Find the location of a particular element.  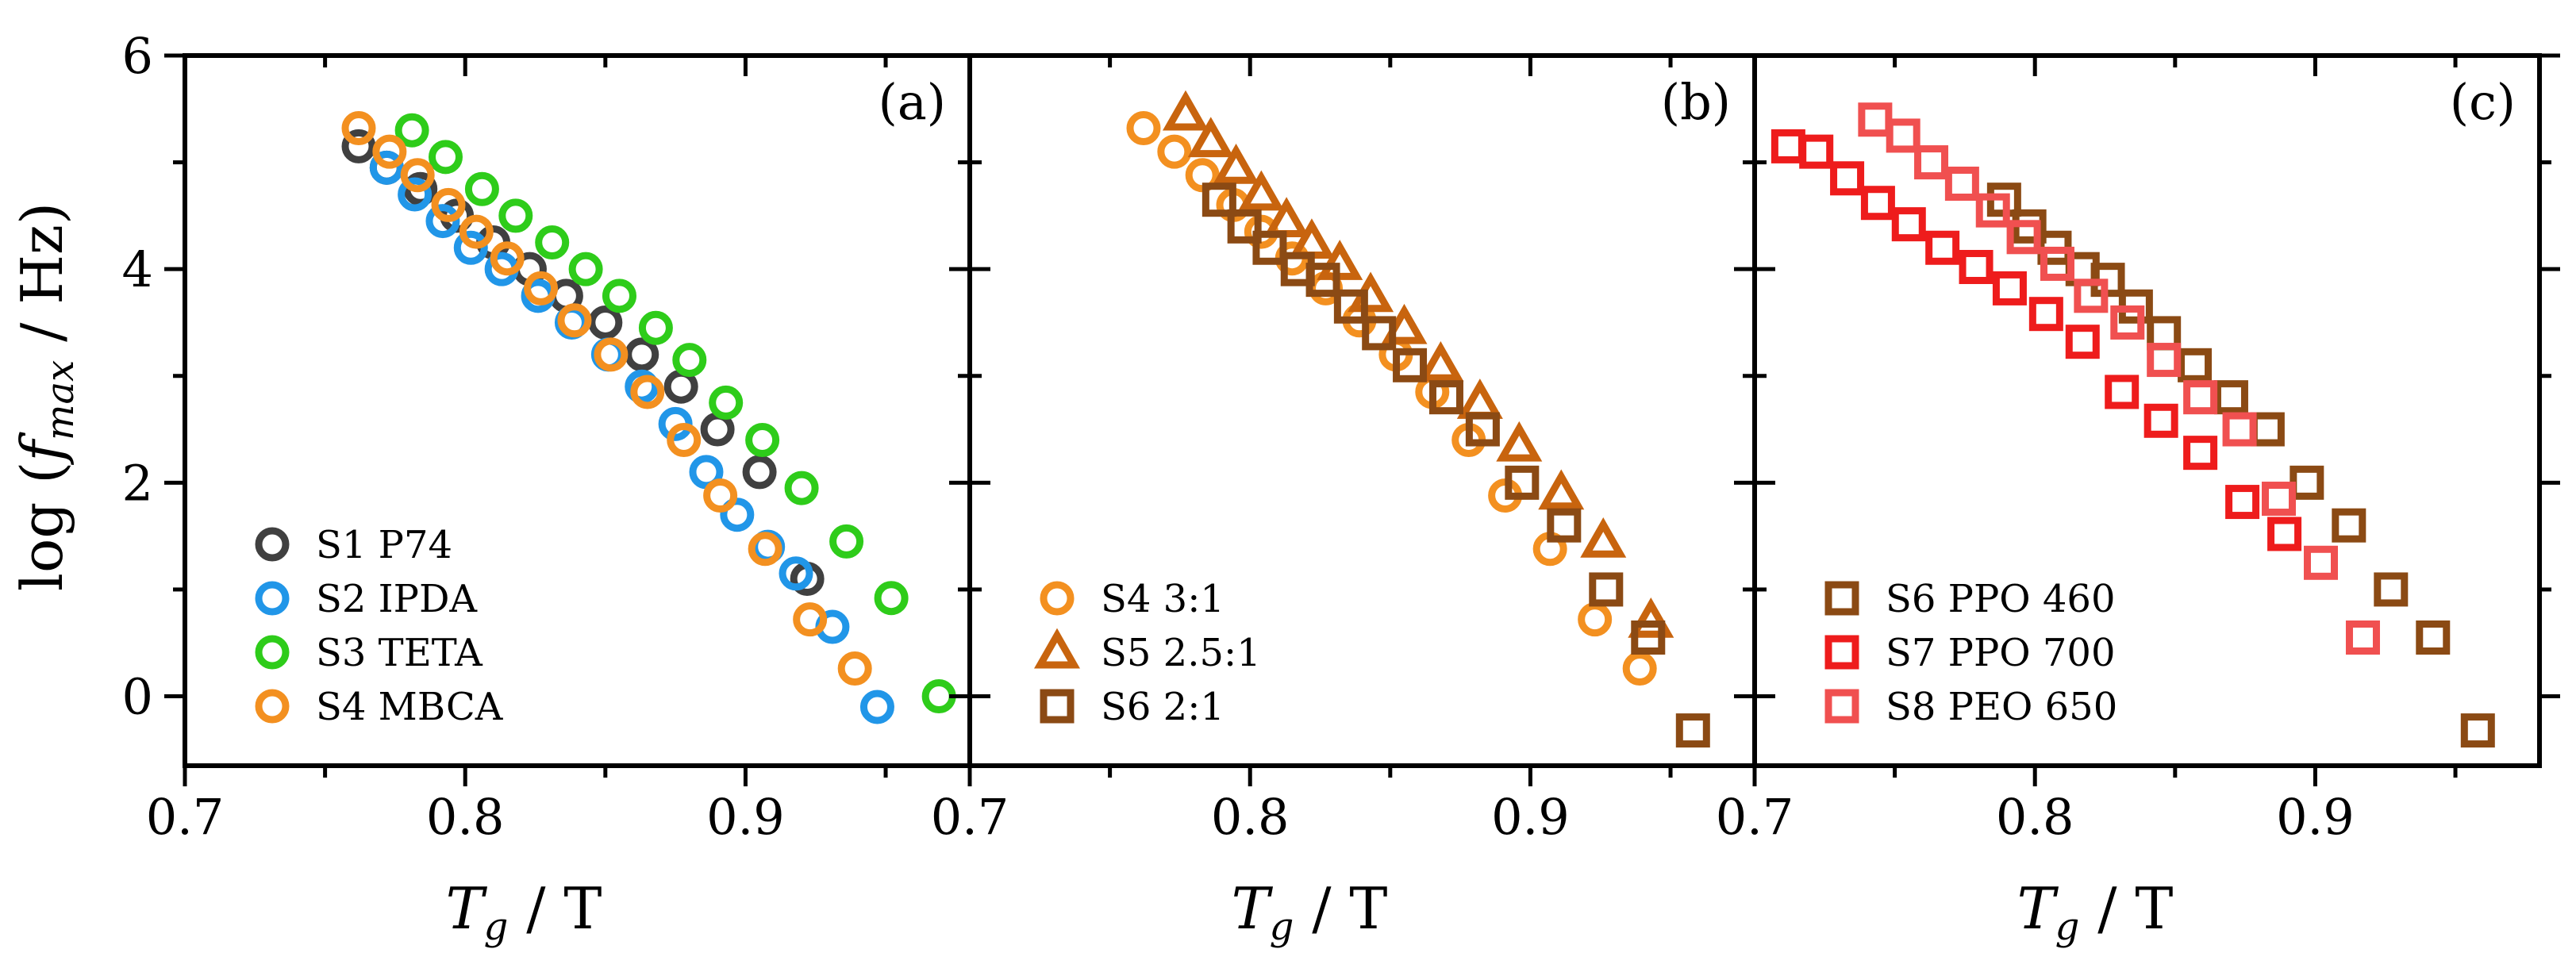

x-axis-title-a: Tg / T is located at coordinates (524, 912).